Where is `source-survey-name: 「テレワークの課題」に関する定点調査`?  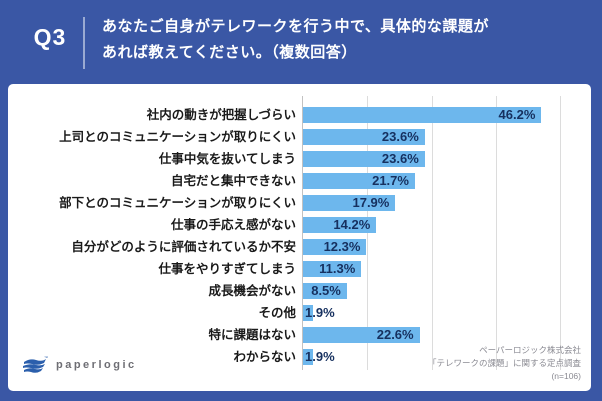
source-survey-name: 「テレワークの課題」に関する定点調査 is located at coordinates (504, 363).